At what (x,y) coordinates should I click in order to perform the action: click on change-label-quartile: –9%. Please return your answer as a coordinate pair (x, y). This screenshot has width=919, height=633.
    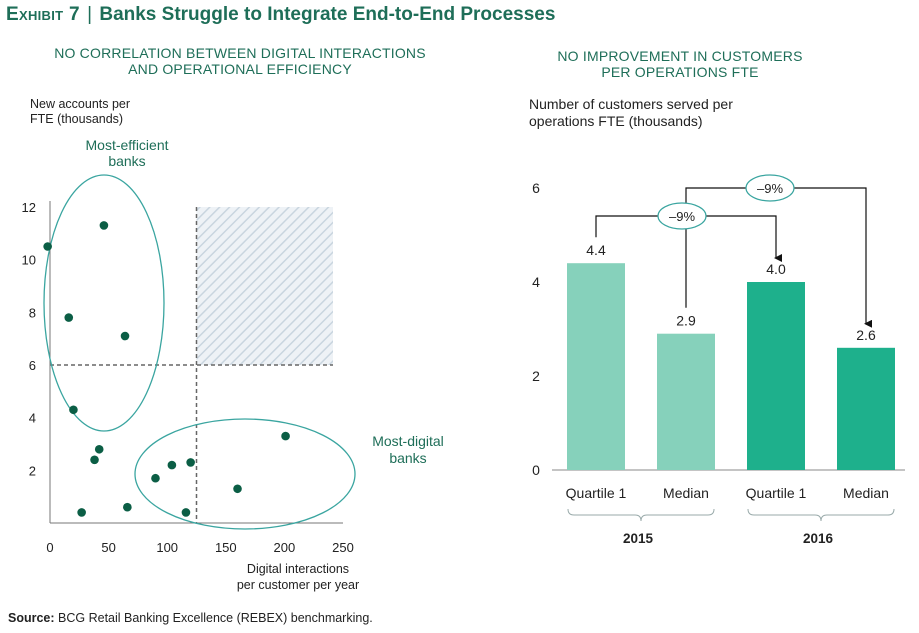
    Looking at the image, I should click on (682, 216).